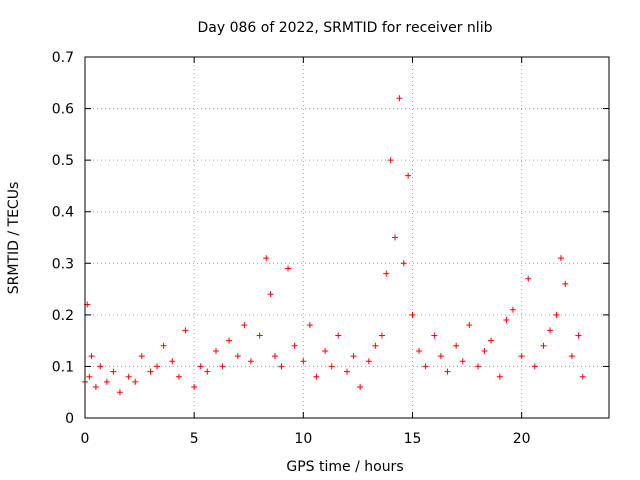 The height and width of the screenshot is (480, 640). Describe the element at coordinates (85, 439) in the screenshot. I see `x-tick-label: 0` at that location.